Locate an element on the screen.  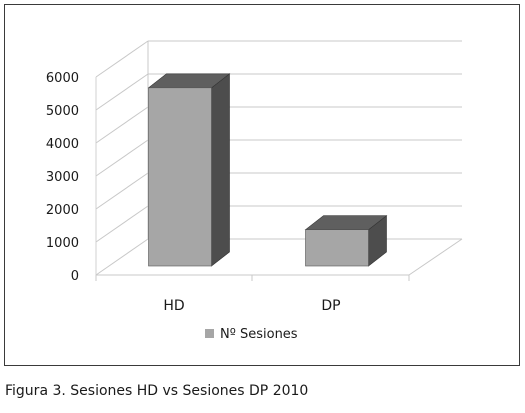
x-tick-label: HD is located at coordinates (173, 306).